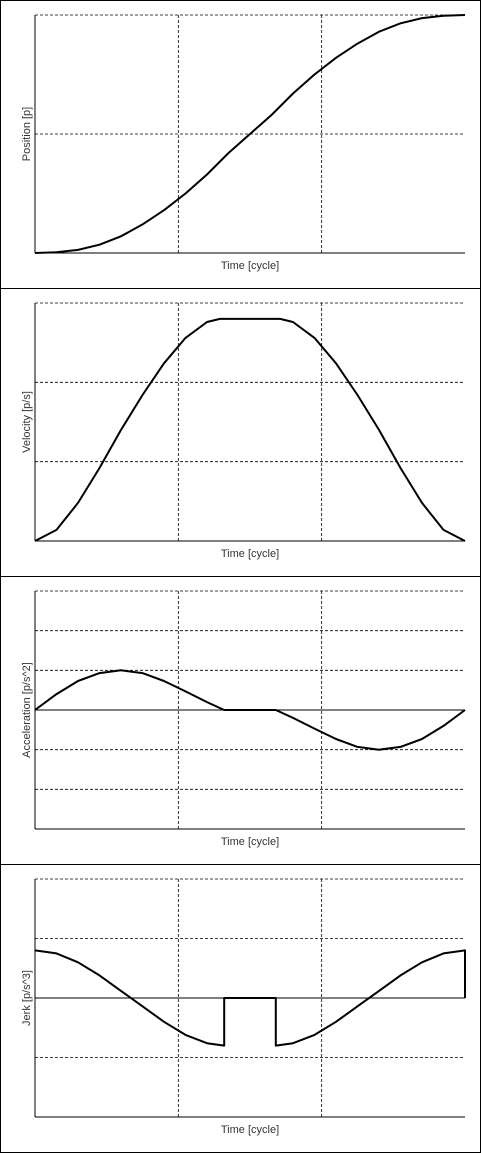  What do you see at coordinates (250, 1130) in the screenshot?
I see `jerk-x-axis-label: Time [cycle]` at bounding box center [250, 1130].